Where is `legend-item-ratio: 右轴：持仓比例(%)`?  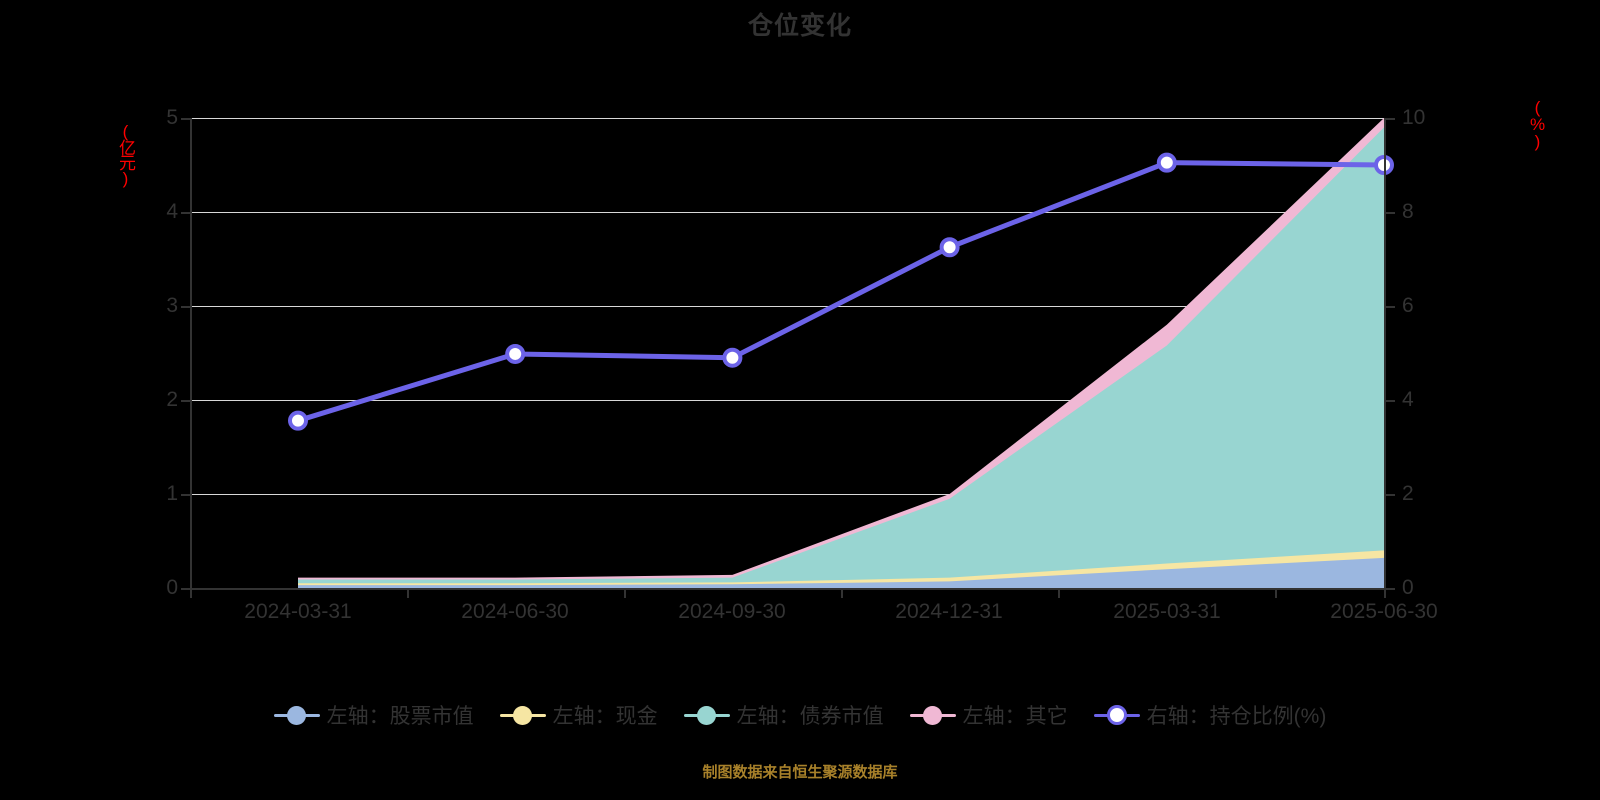
legend-item-ratio: 右轴：持仓比例(%) is located at coordinates (1210, 715).